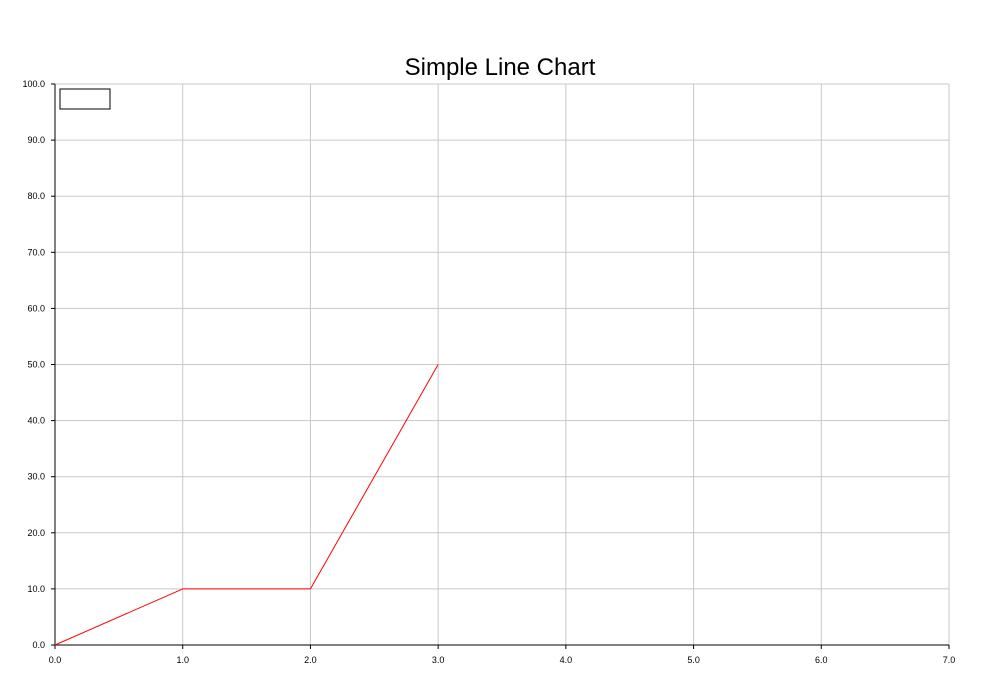  I want to click on x-tick-label: 6.0, so click(821, 660).